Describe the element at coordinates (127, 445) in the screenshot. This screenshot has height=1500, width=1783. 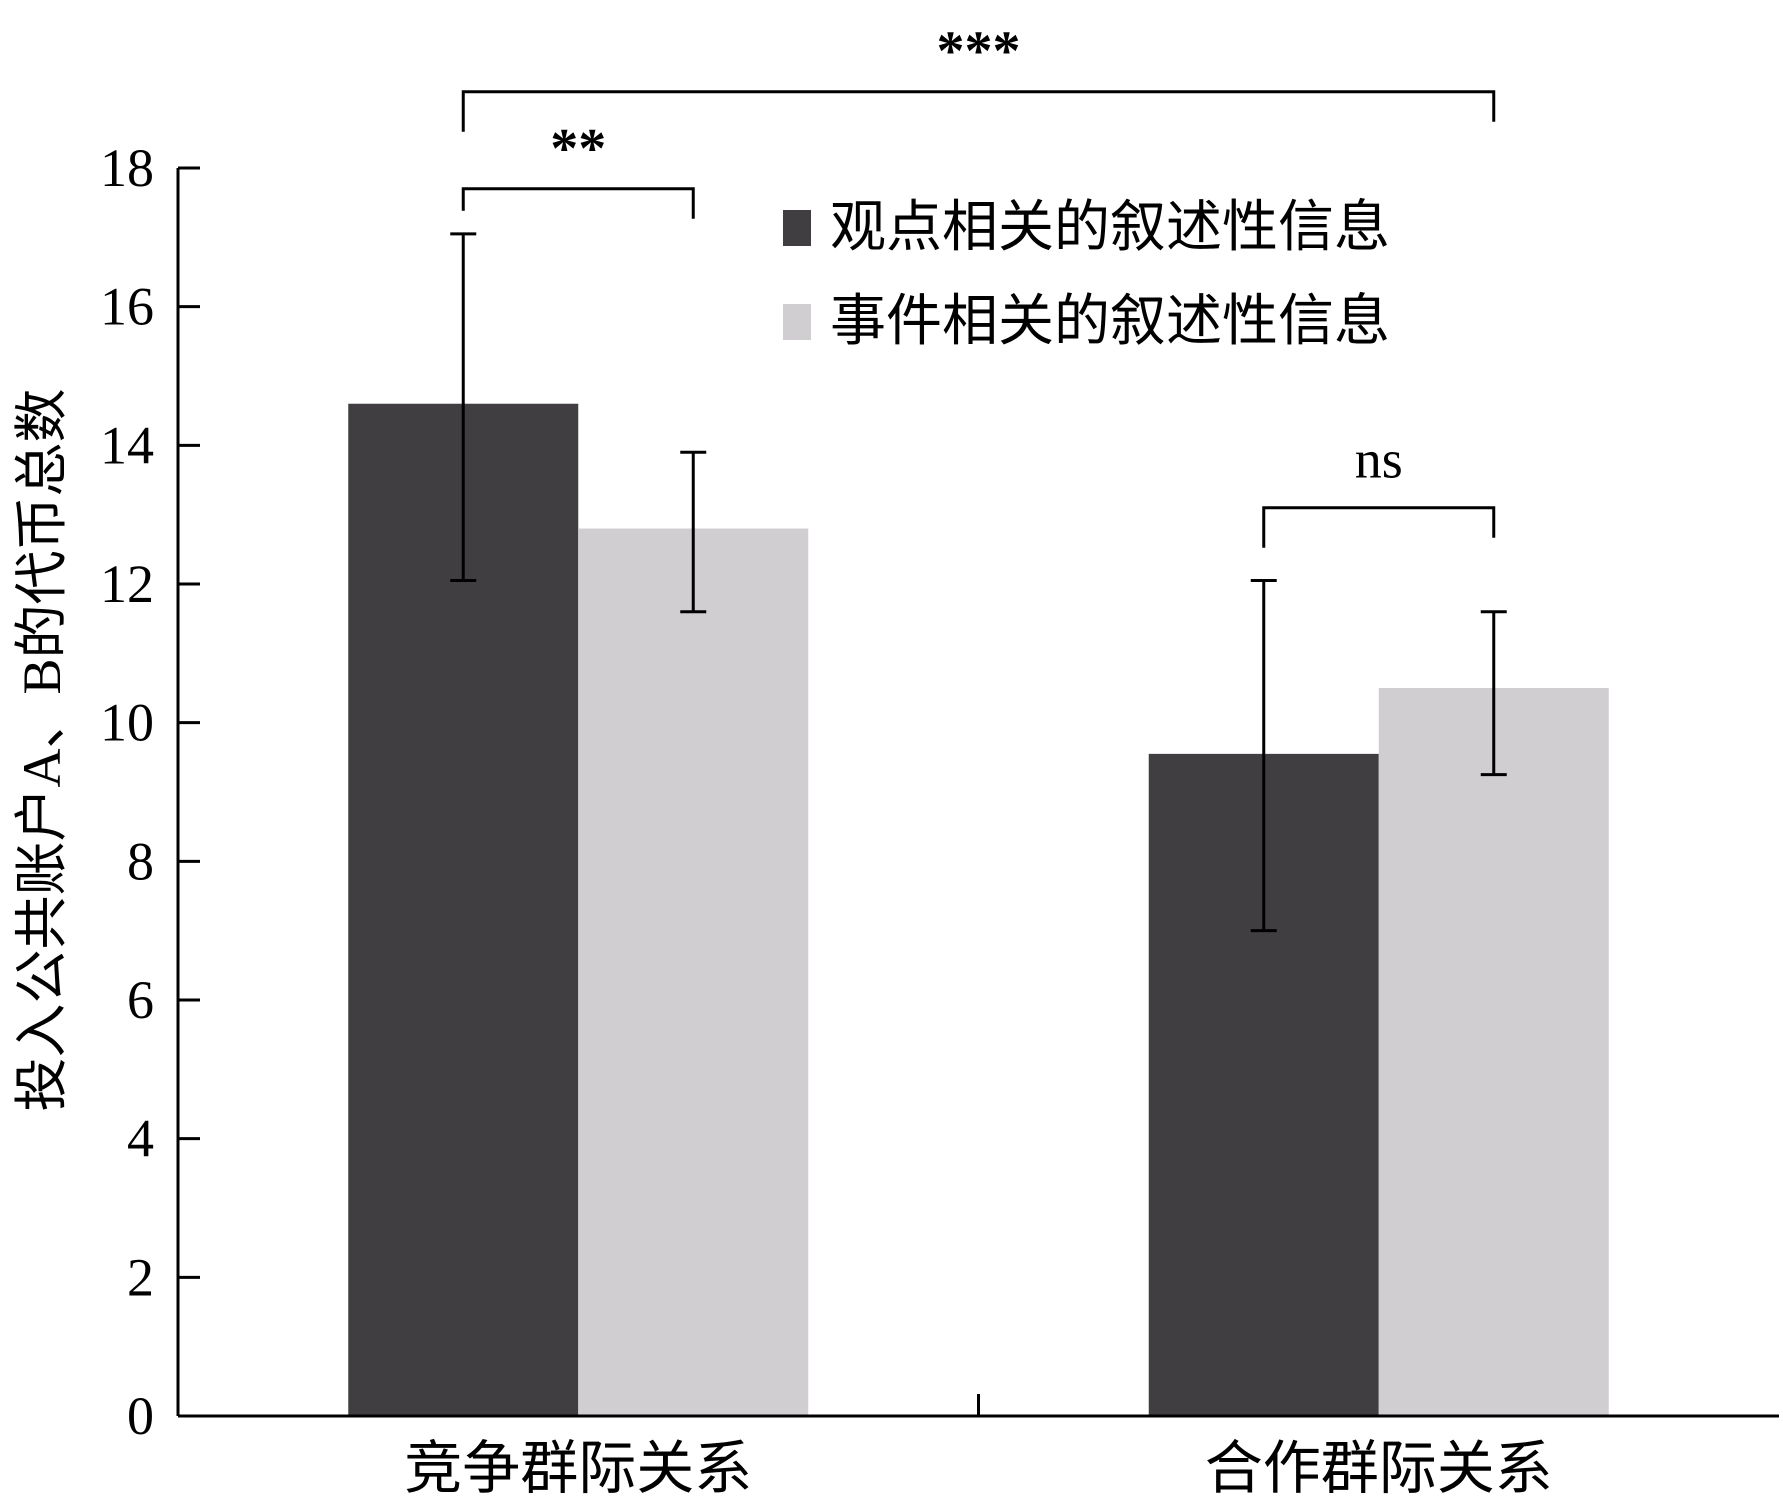
I see `y-tick-label: 14` at that location.